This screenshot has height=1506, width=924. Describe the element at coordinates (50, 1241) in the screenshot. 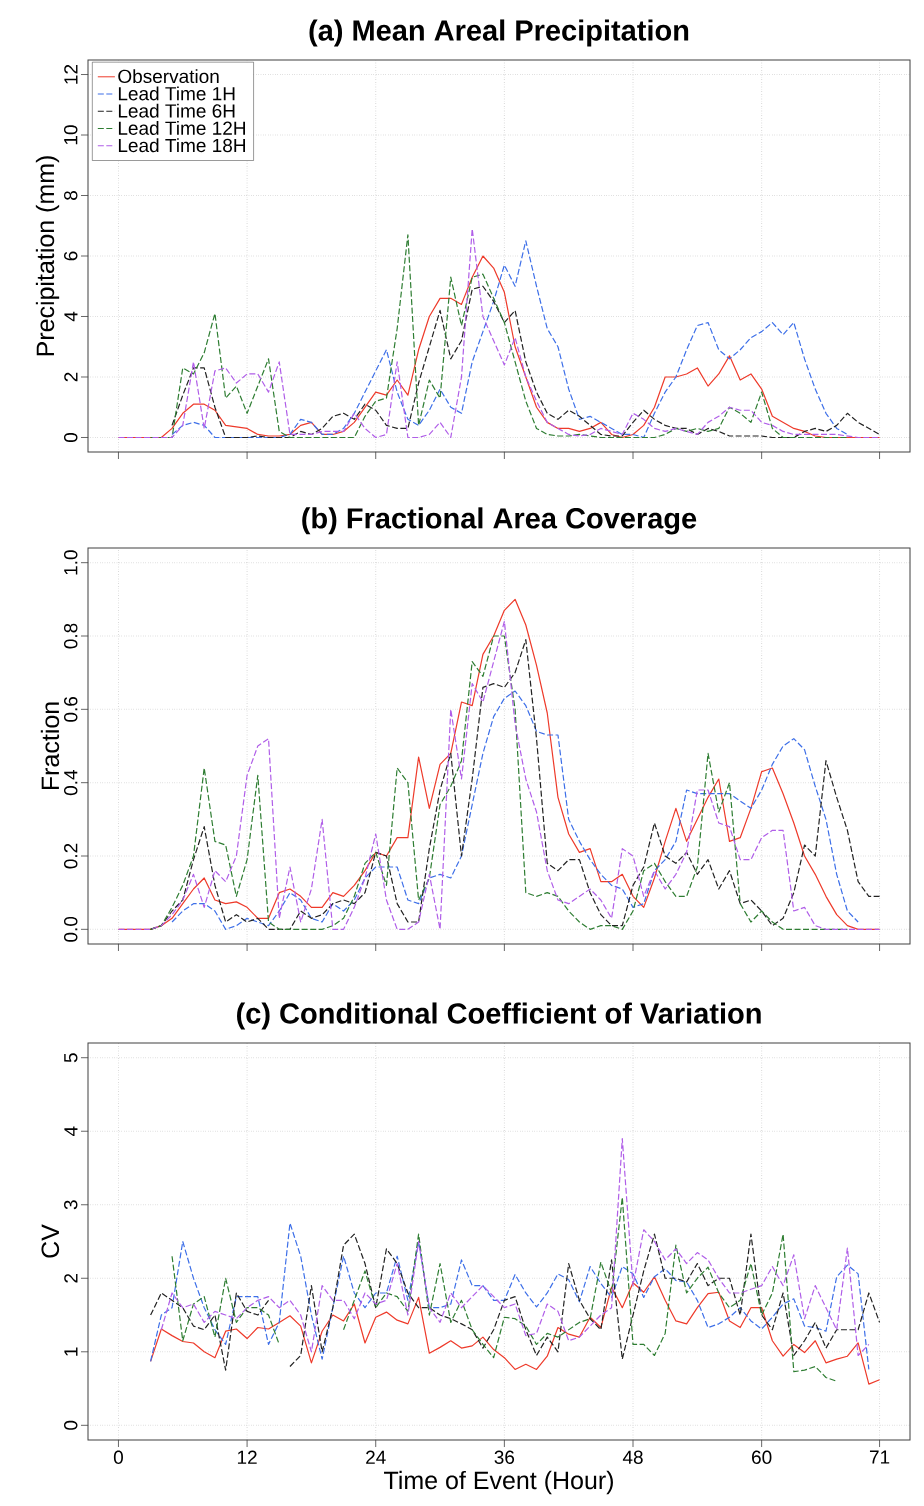

I see `y-axis-title: CV` at that location.